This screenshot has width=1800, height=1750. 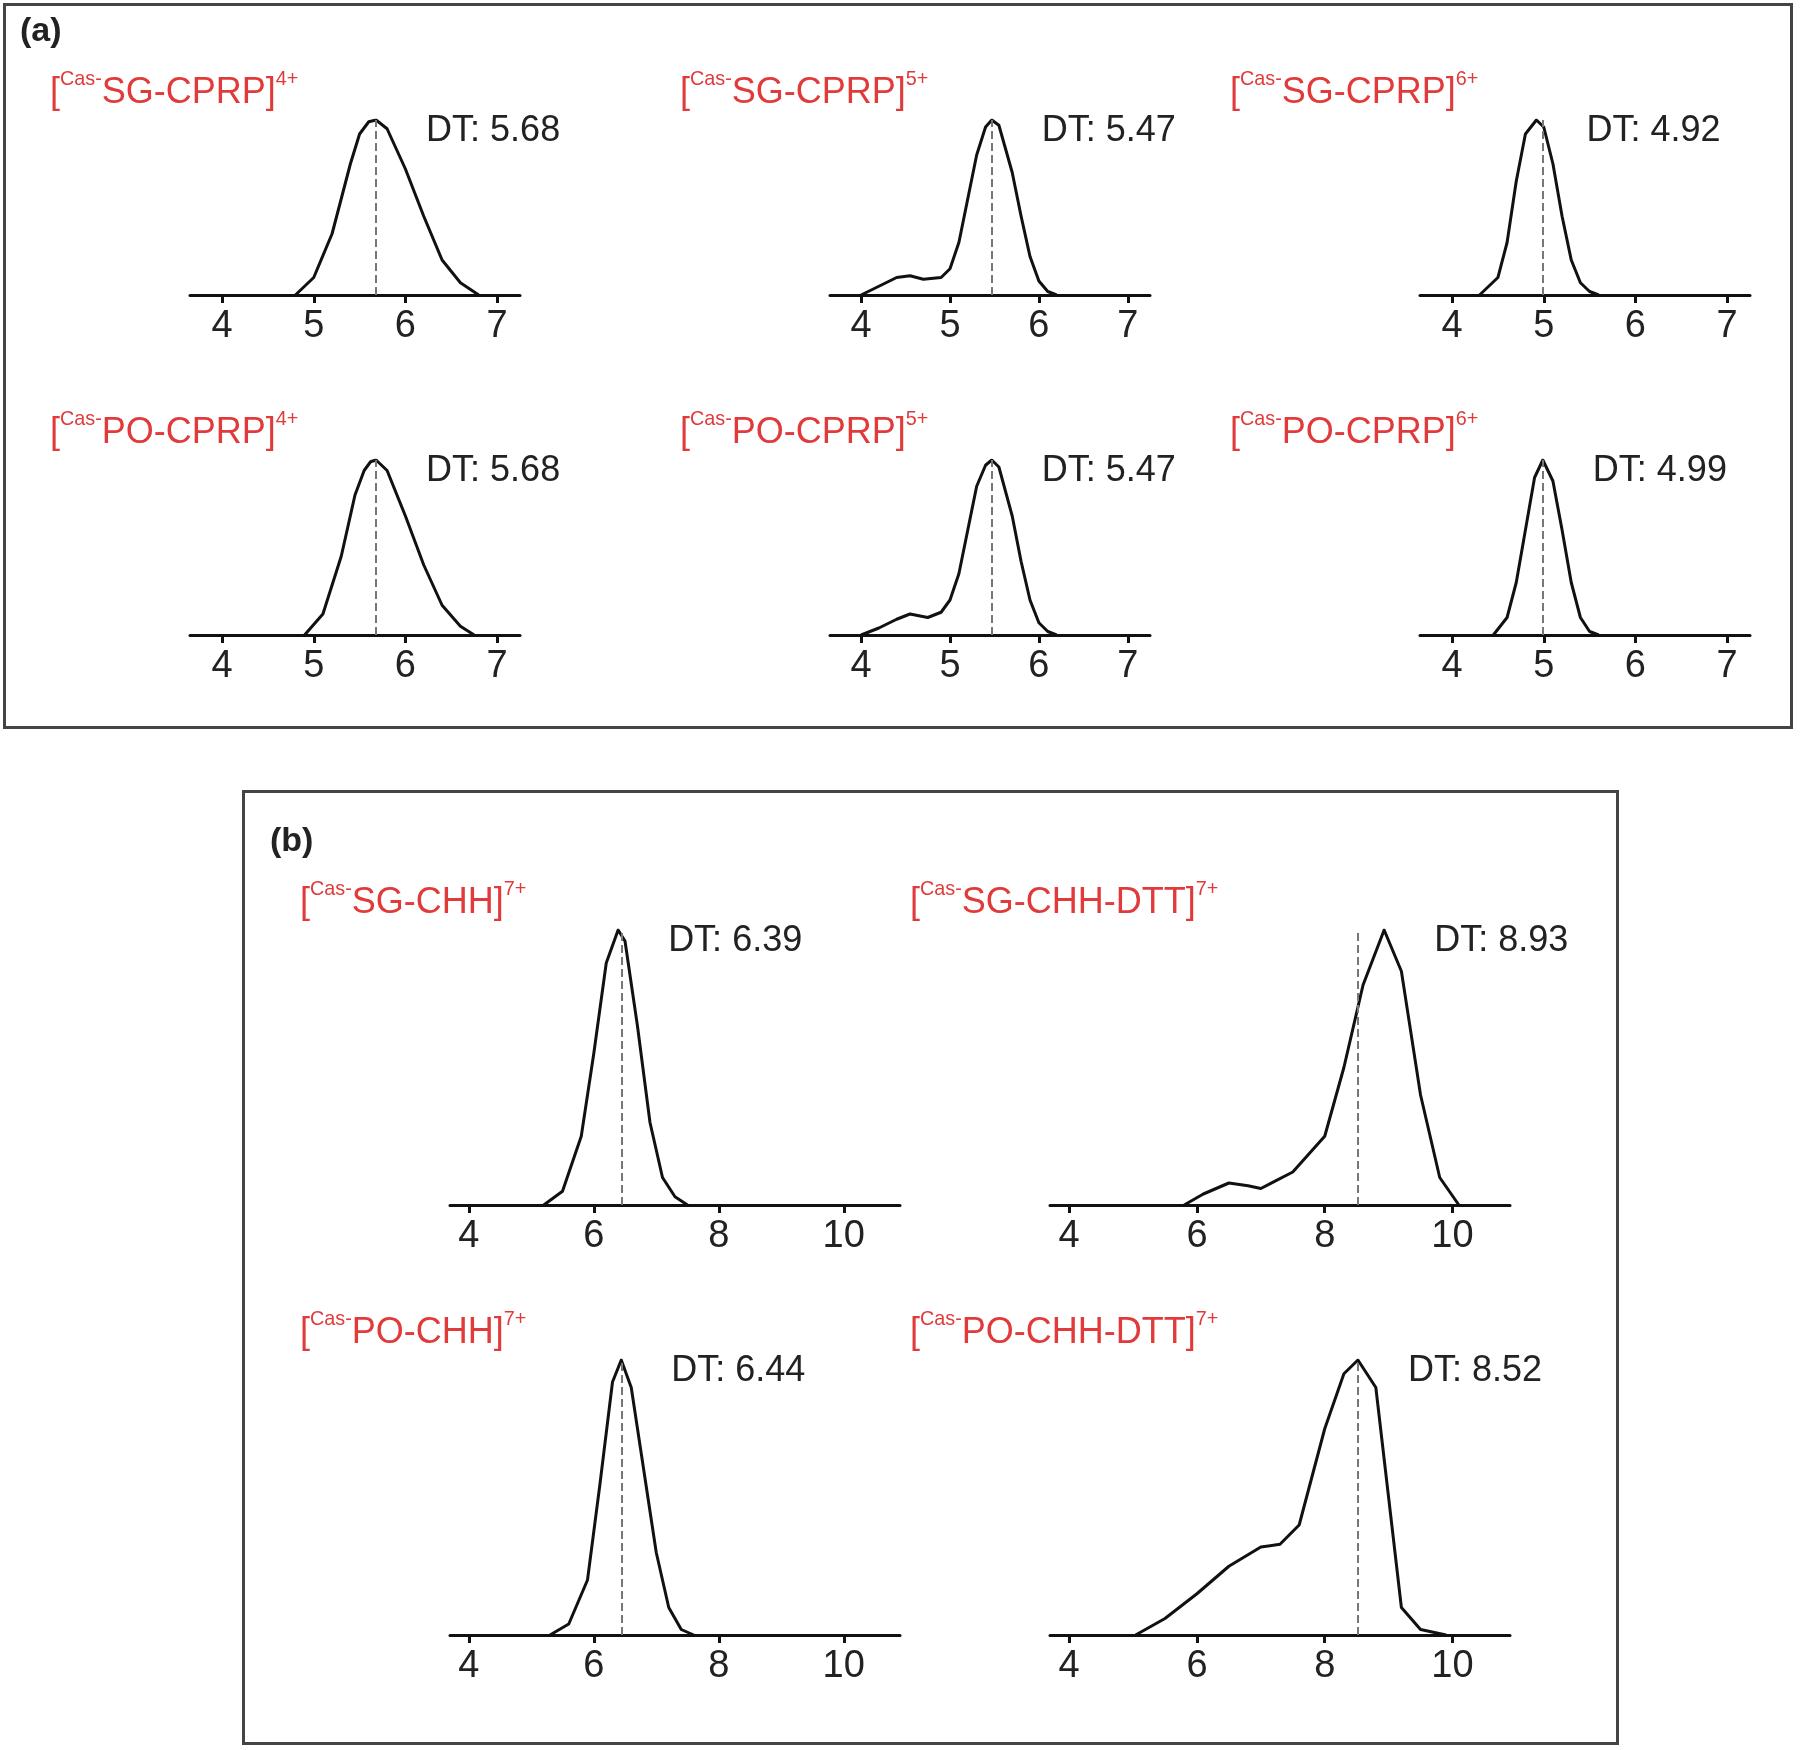 What do you see at coordinates (1475, 1368) in the screenshot?
I see `annotation: DT: 8.52` at bounding box center [1475, 1368].